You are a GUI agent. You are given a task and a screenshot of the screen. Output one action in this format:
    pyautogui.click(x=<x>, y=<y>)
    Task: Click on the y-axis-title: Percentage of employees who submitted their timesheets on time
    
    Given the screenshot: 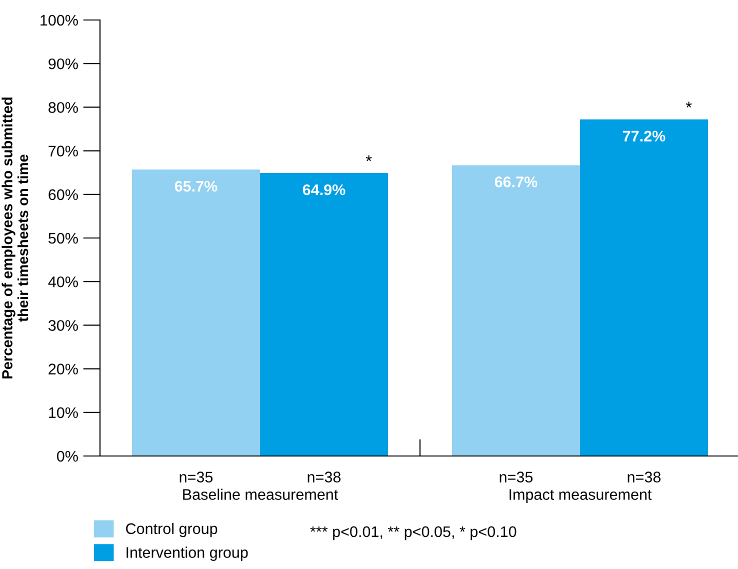 What is the action you would take?
    pyautogui.click(x=15, y=238)
    